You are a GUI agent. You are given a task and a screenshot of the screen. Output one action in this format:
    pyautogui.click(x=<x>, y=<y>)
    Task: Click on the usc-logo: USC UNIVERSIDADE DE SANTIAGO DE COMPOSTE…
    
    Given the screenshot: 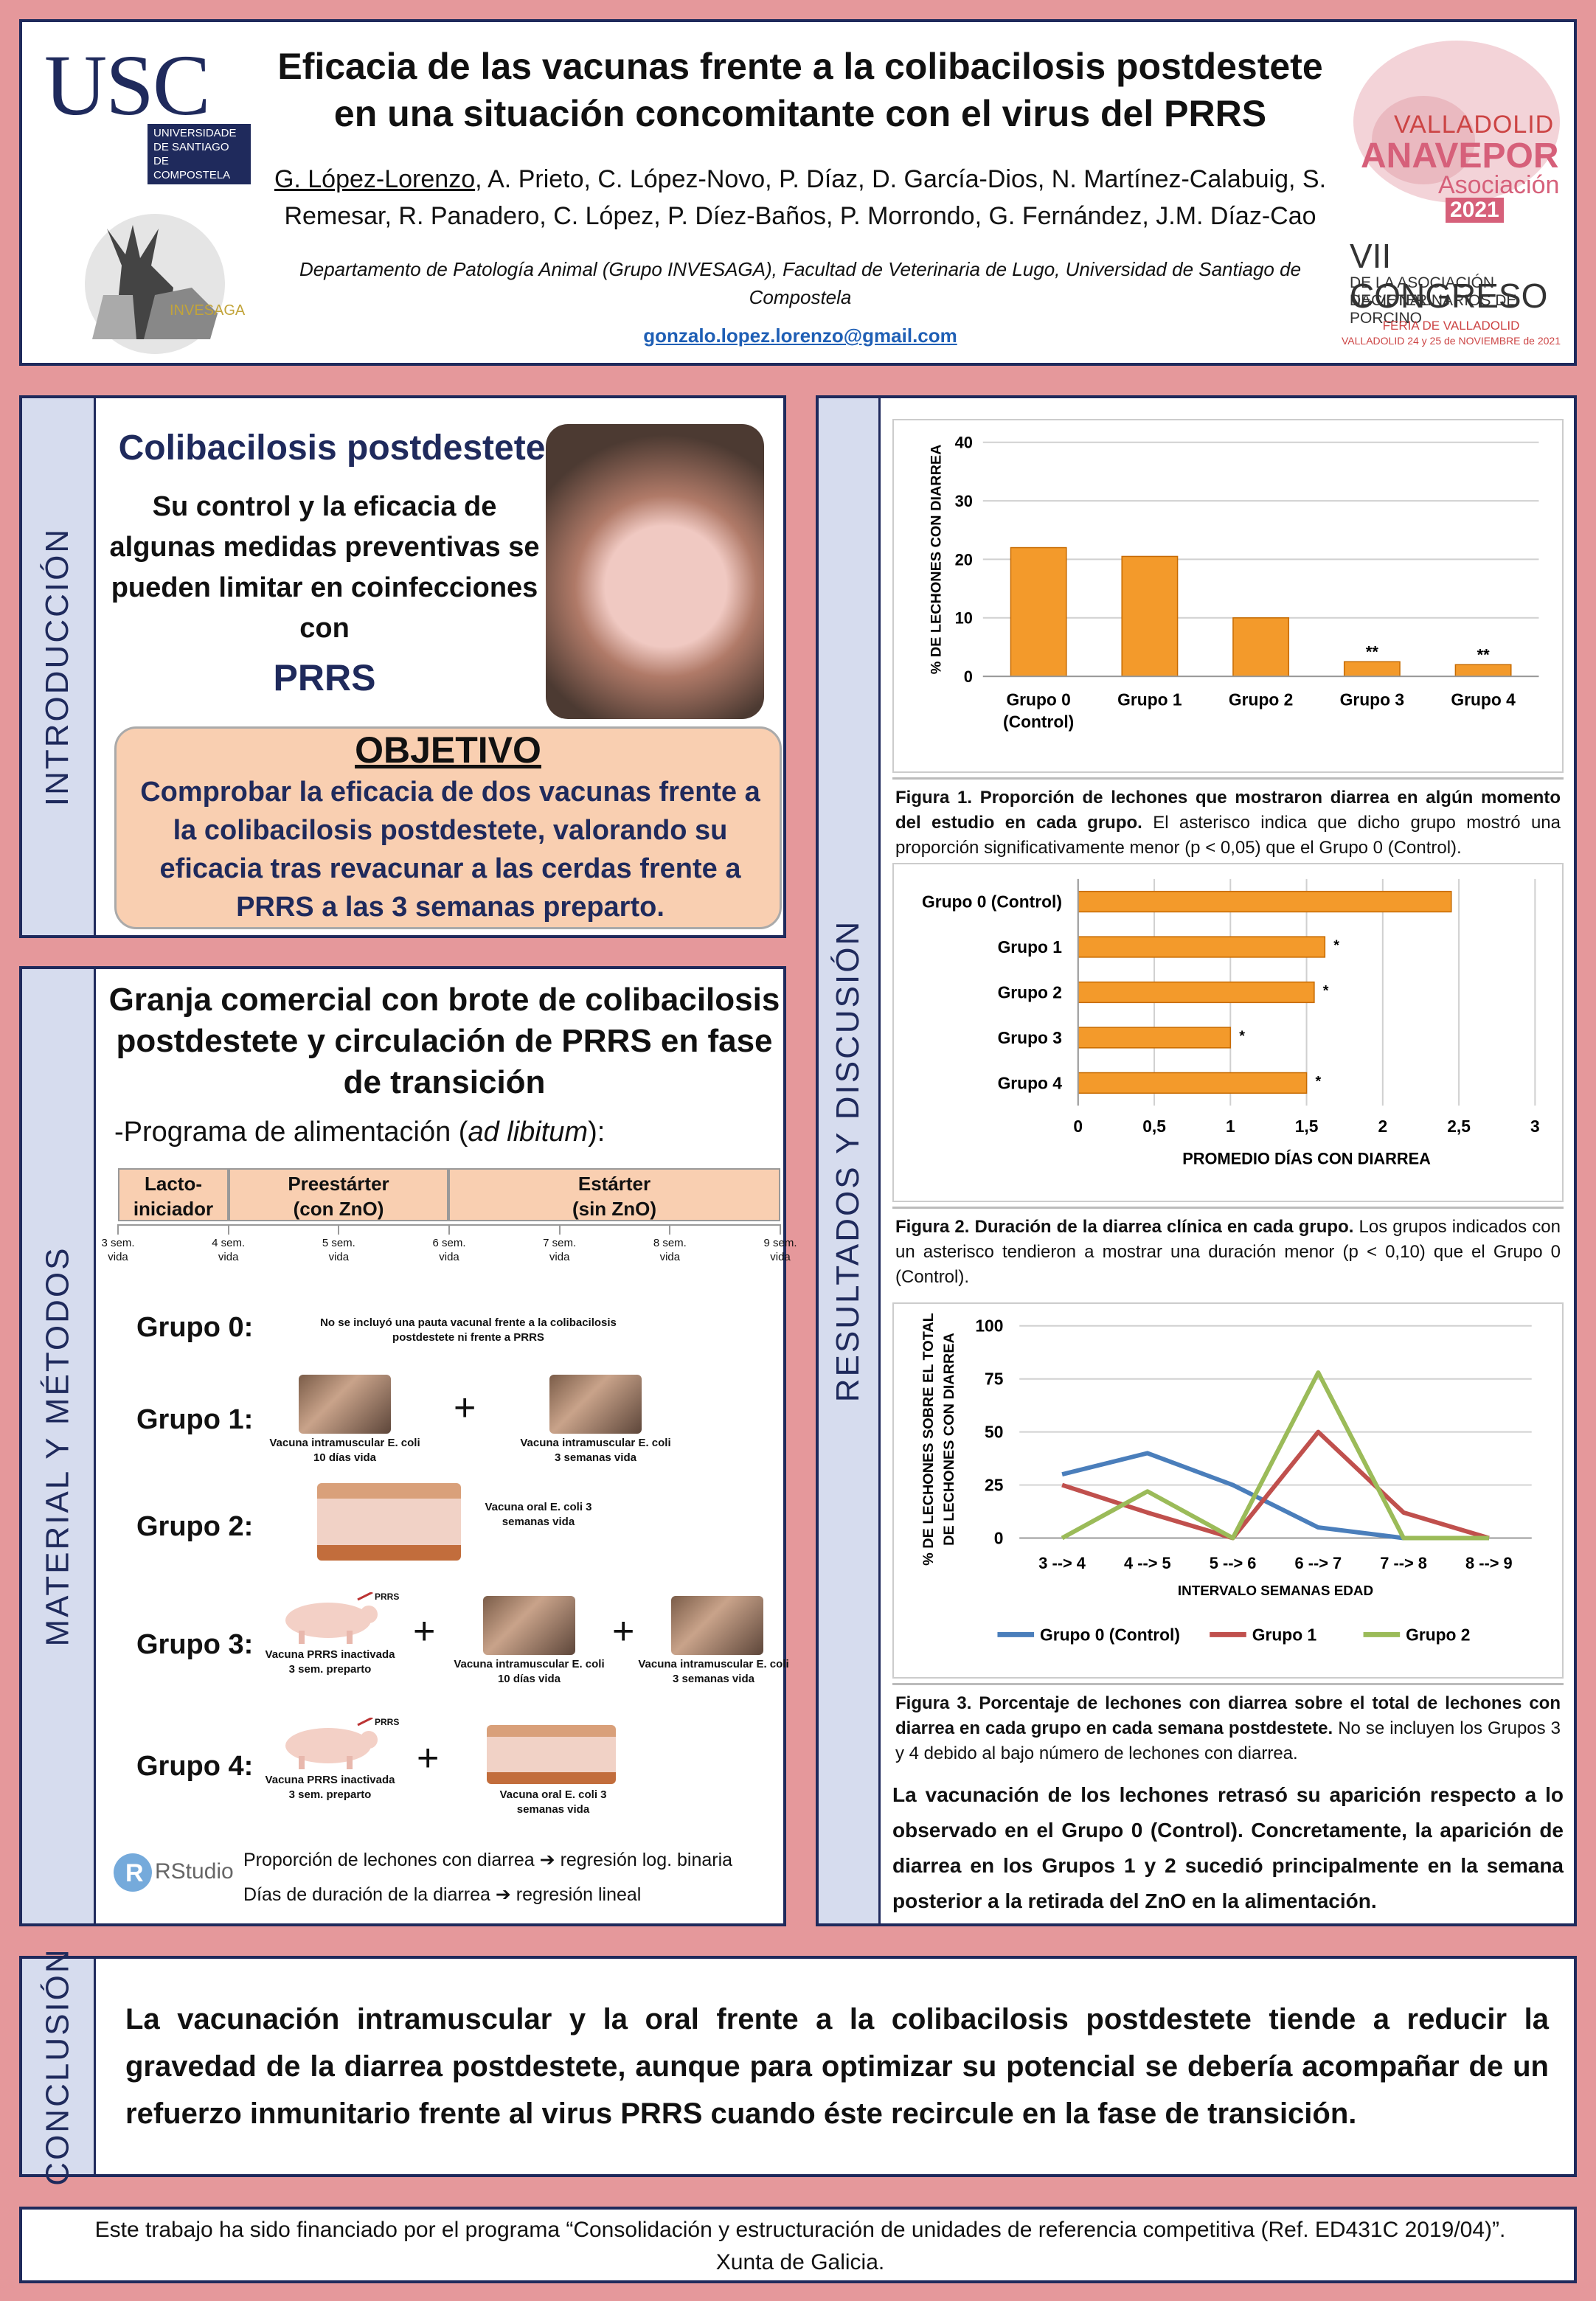 What is the action you would take?
    pyautogui.click(x=147, y=113)
    